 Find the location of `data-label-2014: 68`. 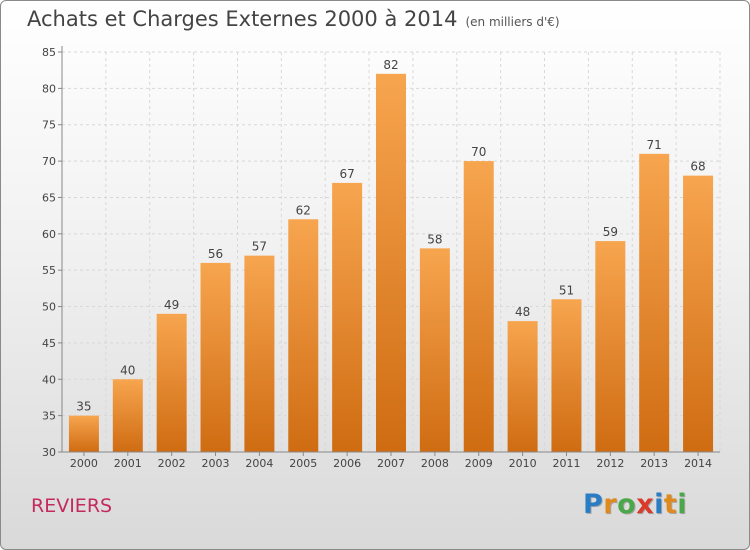

data-label-2014: 68 is located at coordinates (697, 167).